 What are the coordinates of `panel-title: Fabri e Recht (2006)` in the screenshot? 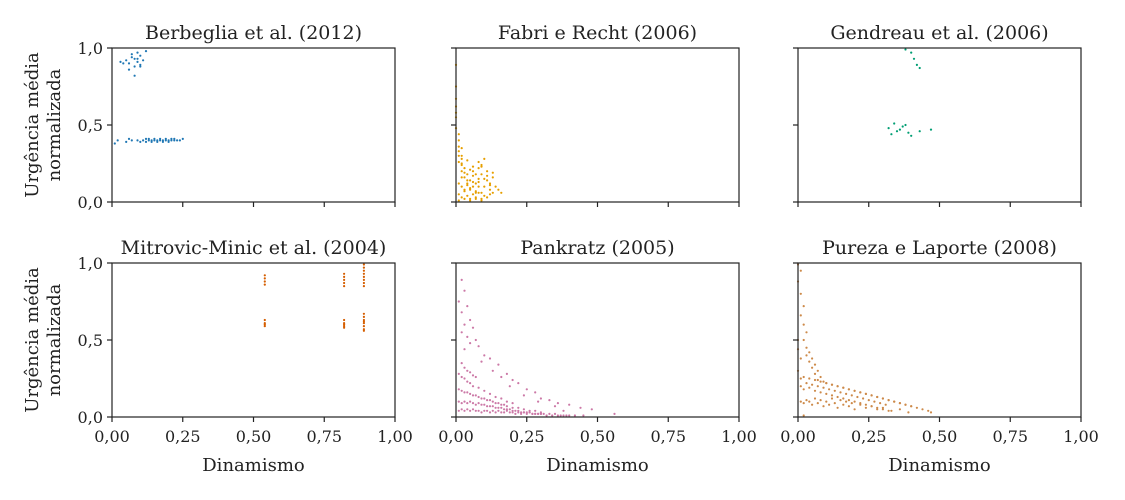 It's located at (597, 33).